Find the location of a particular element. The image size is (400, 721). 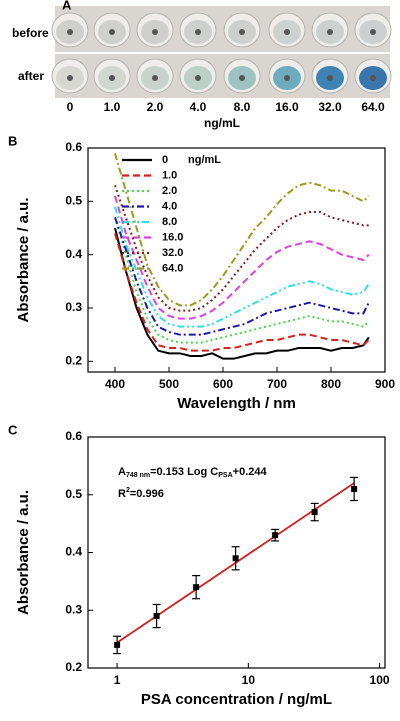

row-label: before is located at coordinates (30, 33).